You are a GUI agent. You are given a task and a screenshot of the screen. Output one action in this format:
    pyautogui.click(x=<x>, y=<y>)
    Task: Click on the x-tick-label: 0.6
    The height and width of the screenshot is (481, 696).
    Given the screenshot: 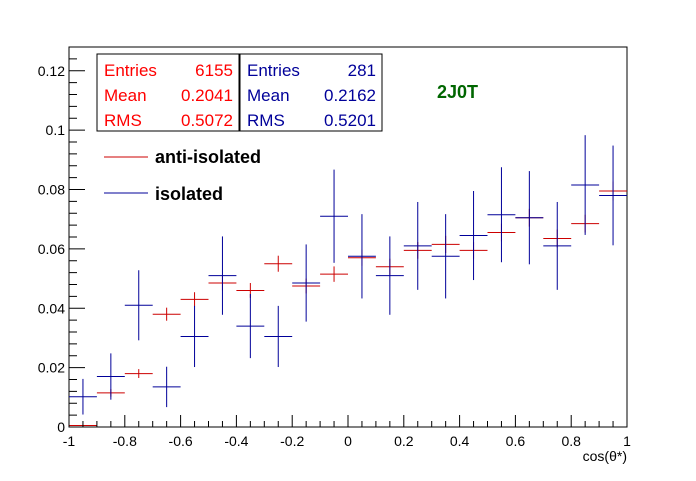 What is the action you would take?
    pyautogui.click(x=516, y=441)
    